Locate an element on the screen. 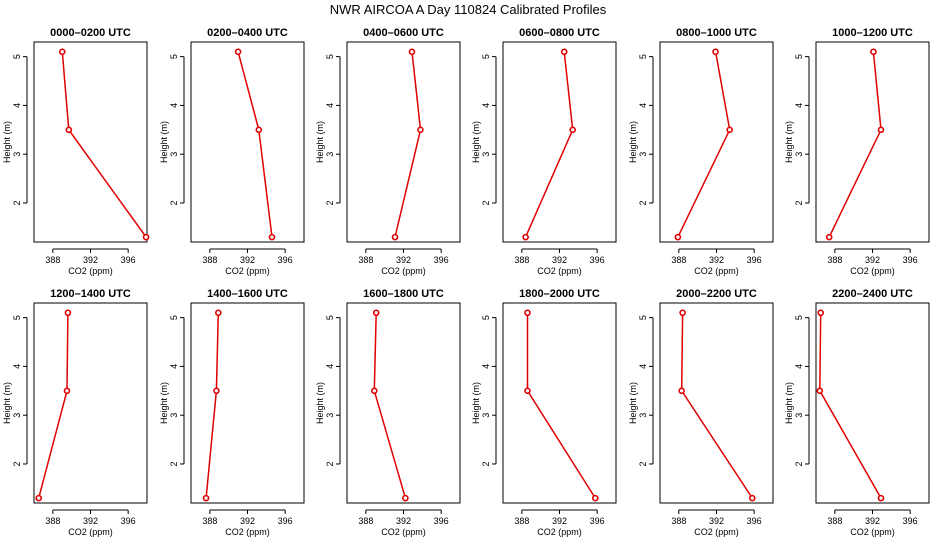 The image size is (936, 540). panel-title: 2200–2400 UTC is located at coordinates (872, 294).